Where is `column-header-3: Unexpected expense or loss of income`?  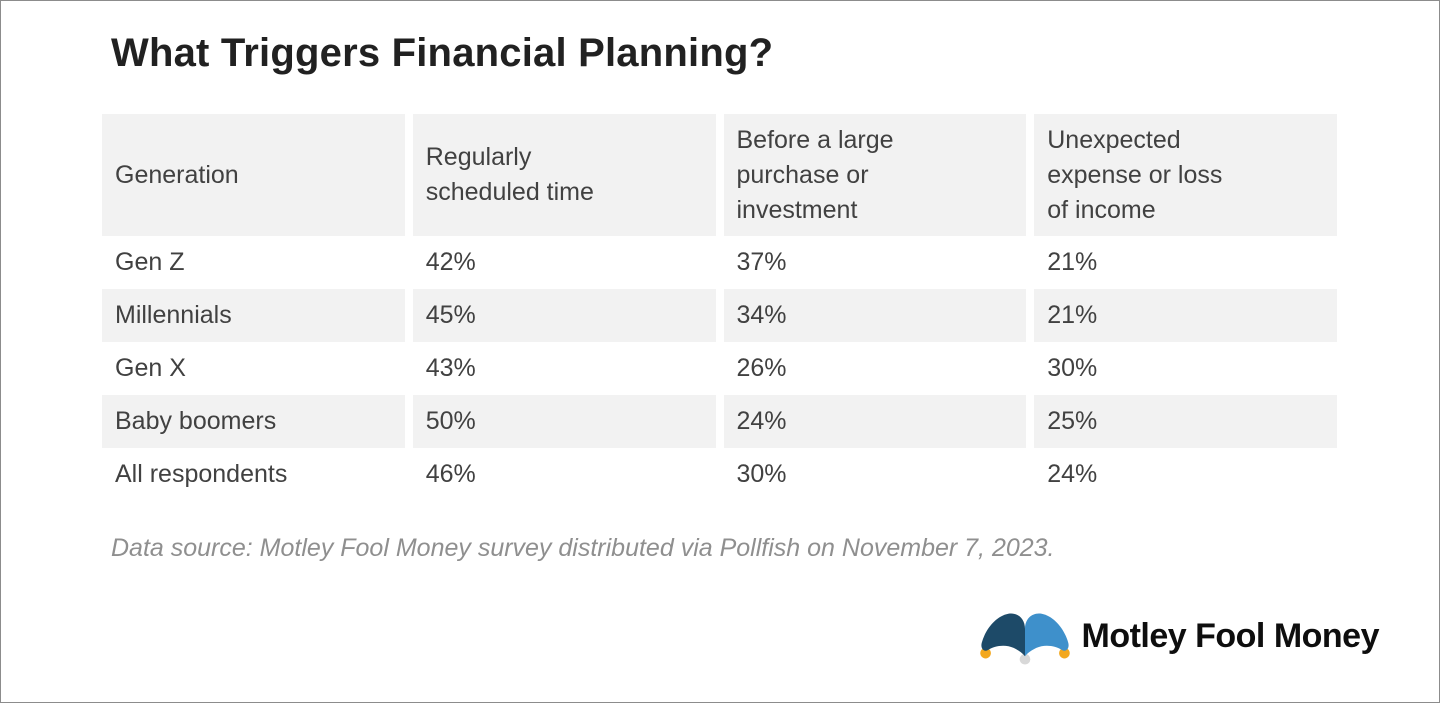
column-header-3: Unexpected expense or loss of income is located at coordinates (1185, 175).